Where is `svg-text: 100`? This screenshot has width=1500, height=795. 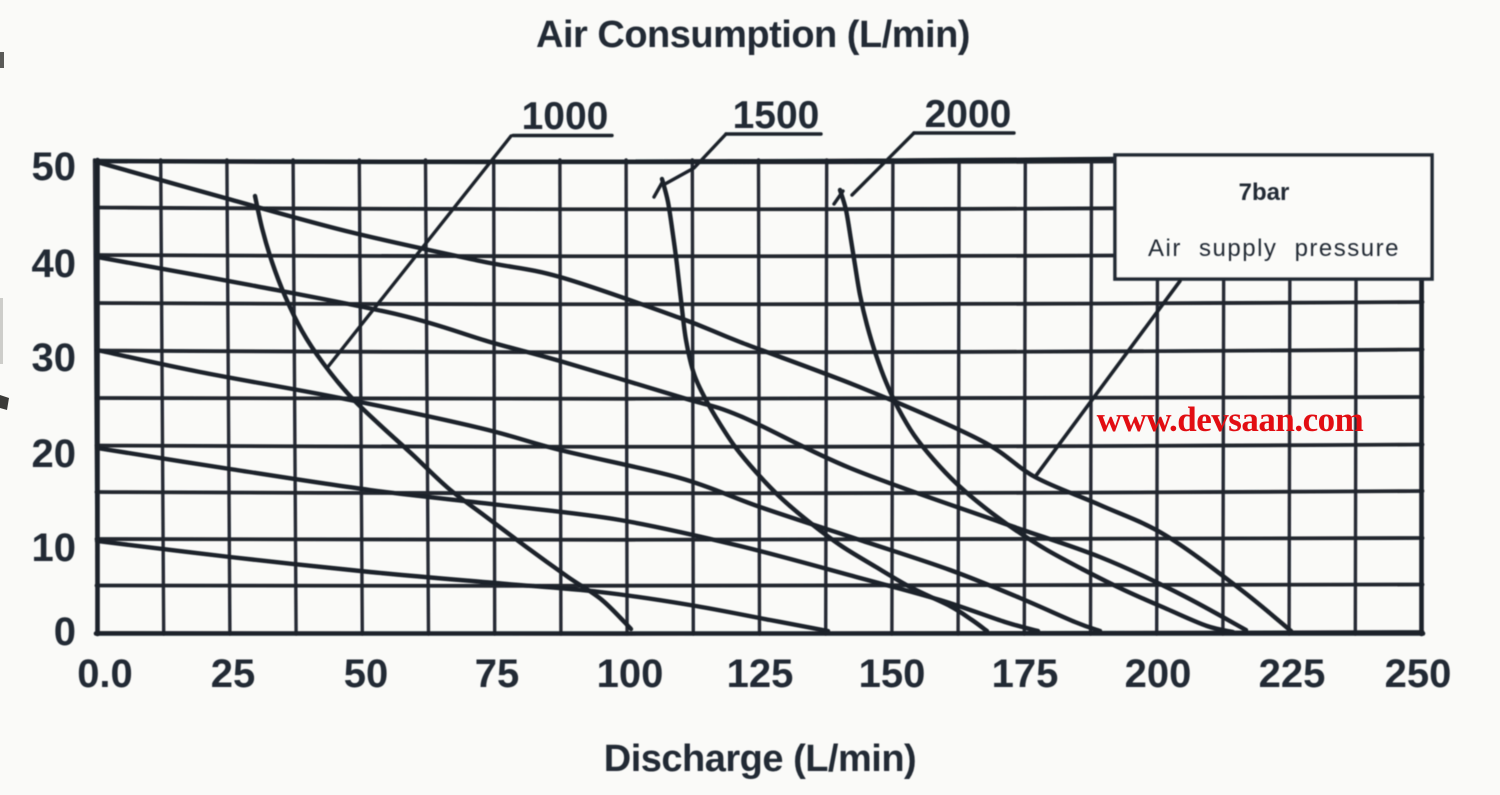
svg-text: 100 is located at coordinates (630, 674).